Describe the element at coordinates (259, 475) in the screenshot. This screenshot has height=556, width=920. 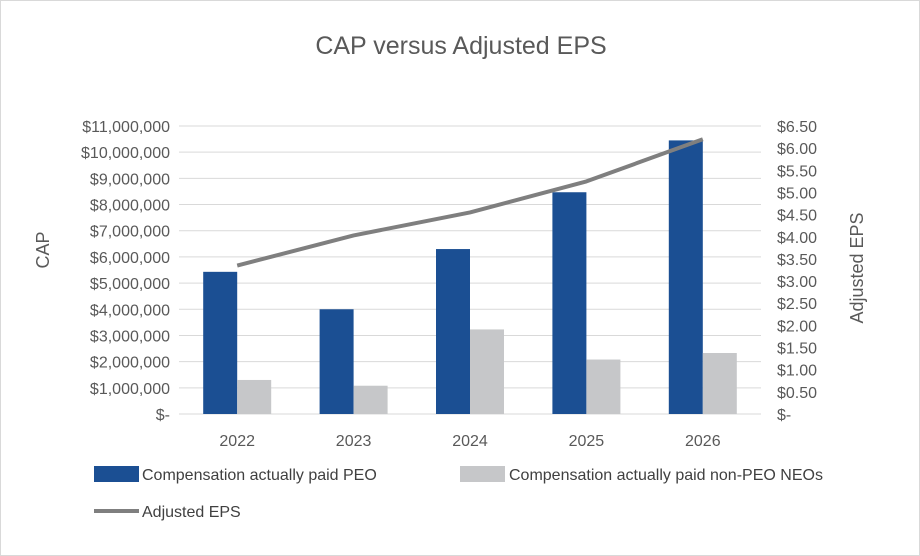
I see `legend-label-peo: Compensation actually paid PEO` at that location.